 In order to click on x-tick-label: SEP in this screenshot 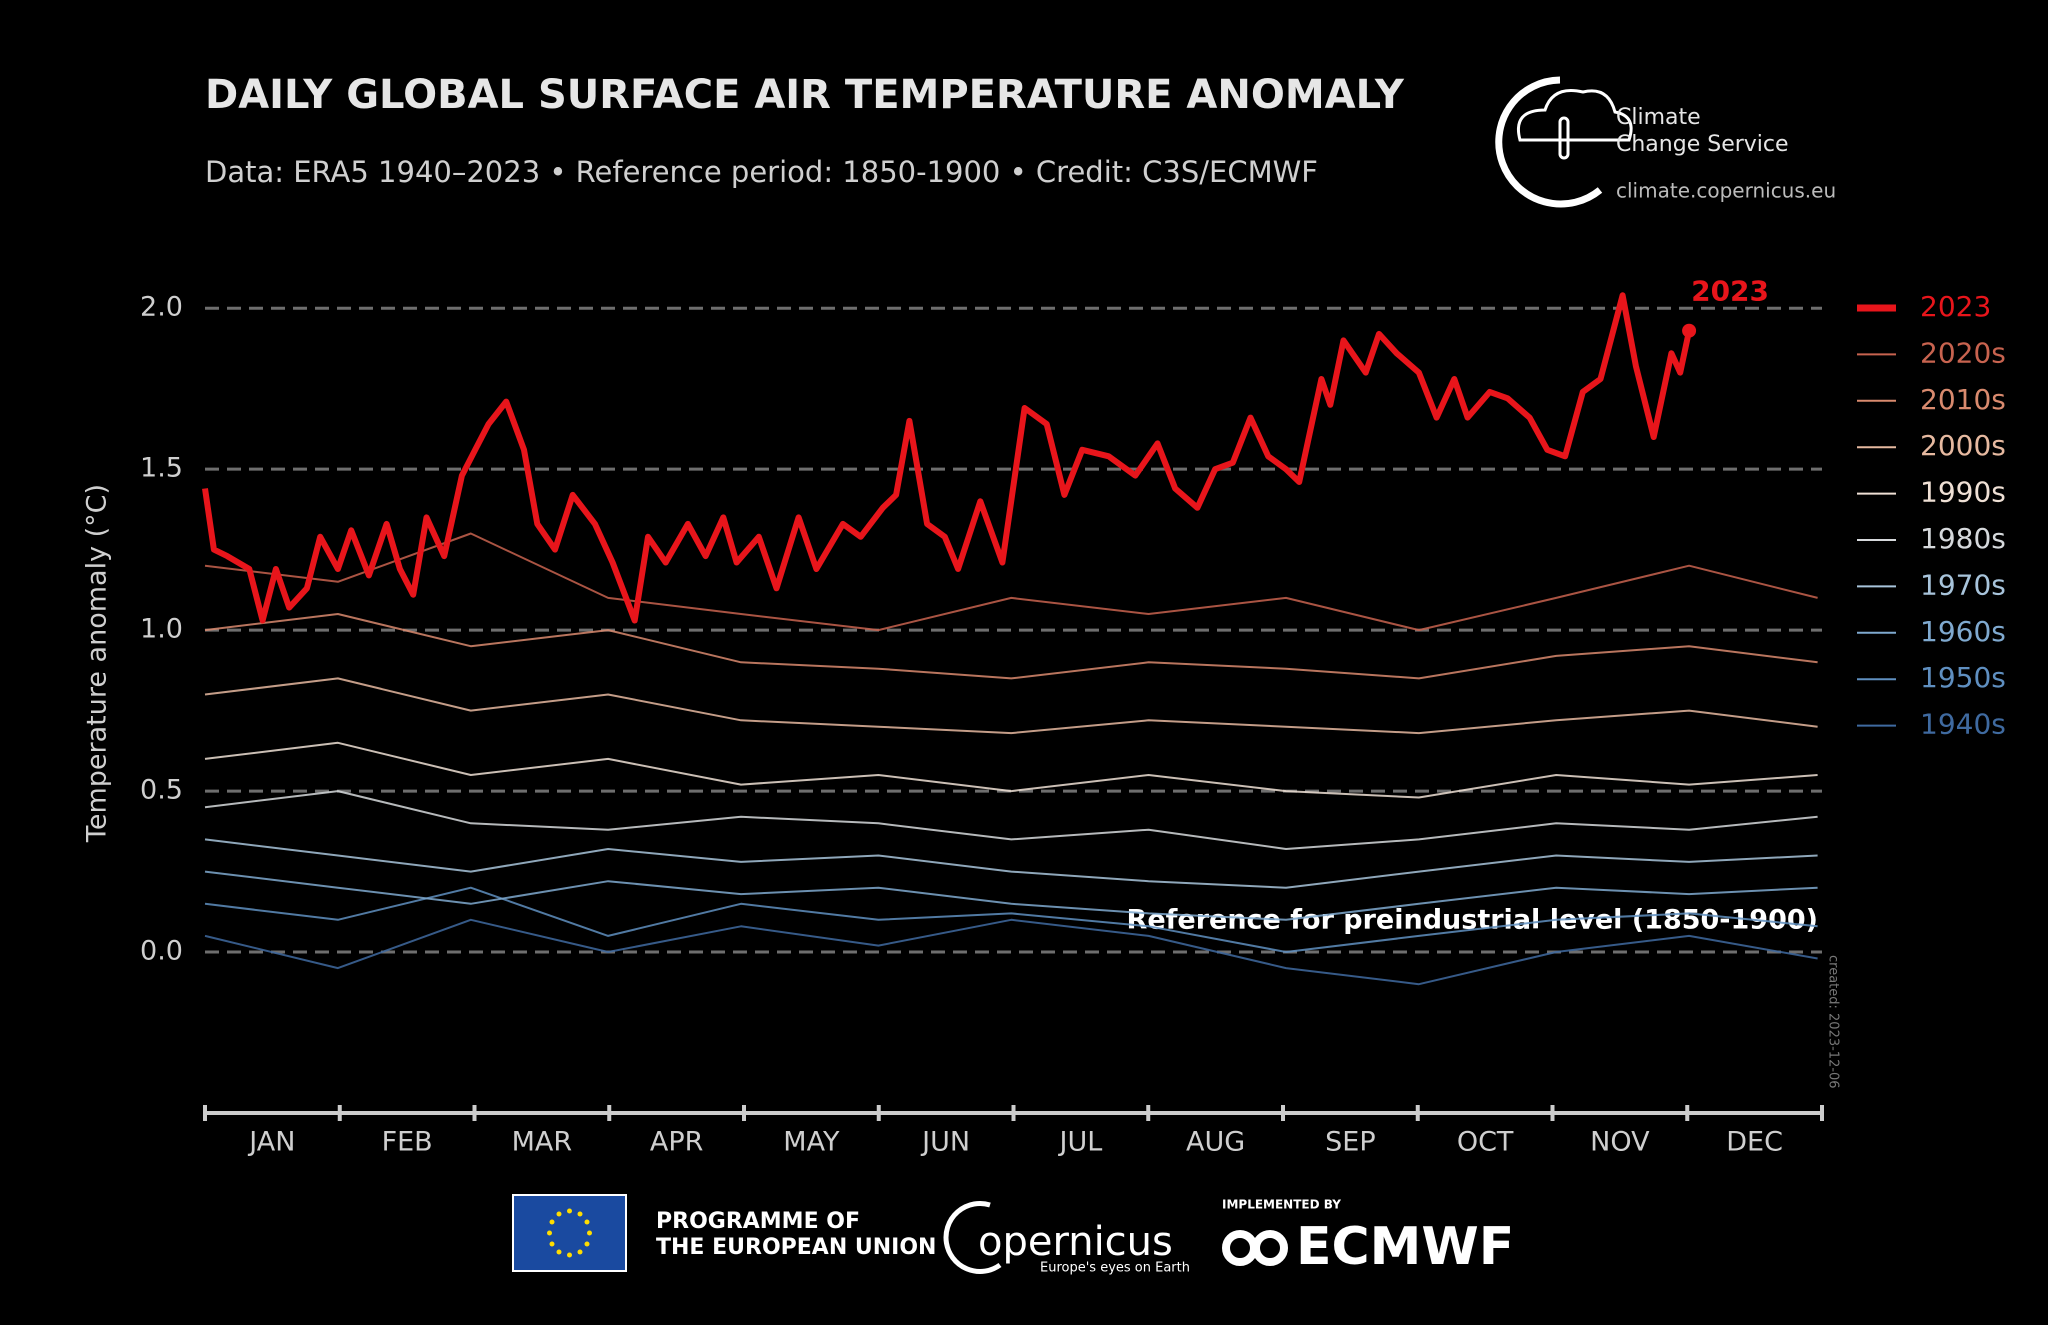, I will do `click(1350, 1142)`.